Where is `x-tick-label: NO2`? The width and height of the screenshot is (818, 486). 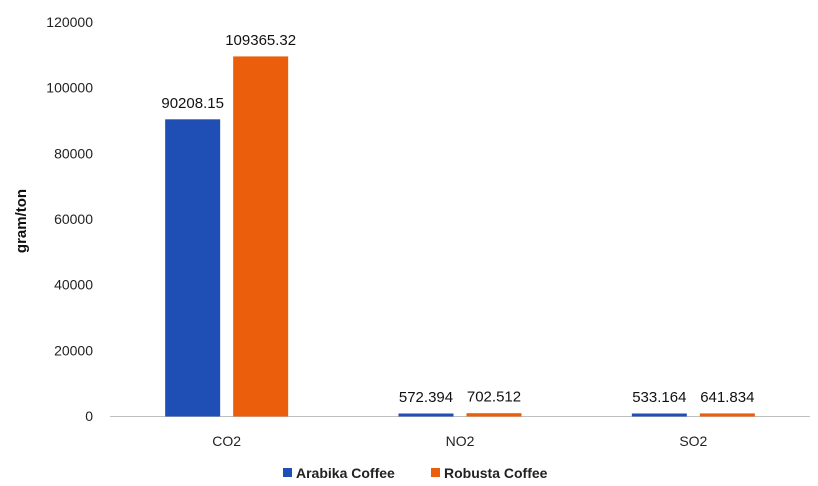
x-tick-label: NO2 is located at coordinates (460, 441).